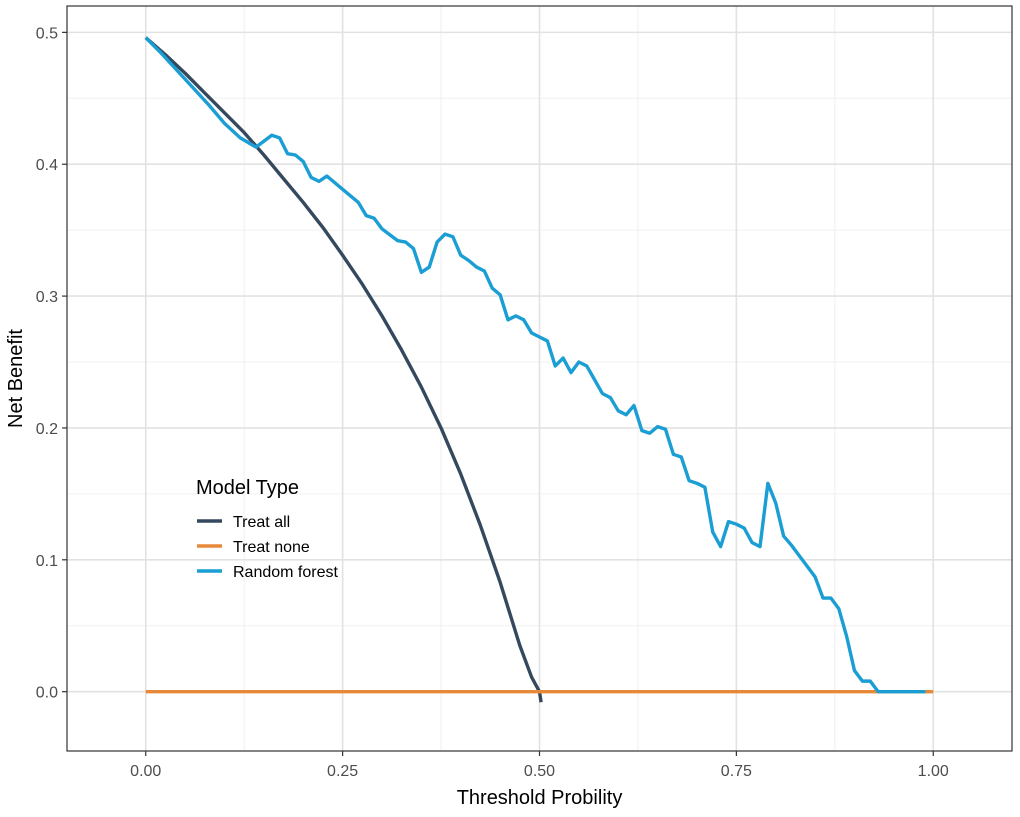  What do you see at coordinates (47, 693) in the screenshot?
I see `y-tick-label: 0.0` at bounding box center [47, 693].